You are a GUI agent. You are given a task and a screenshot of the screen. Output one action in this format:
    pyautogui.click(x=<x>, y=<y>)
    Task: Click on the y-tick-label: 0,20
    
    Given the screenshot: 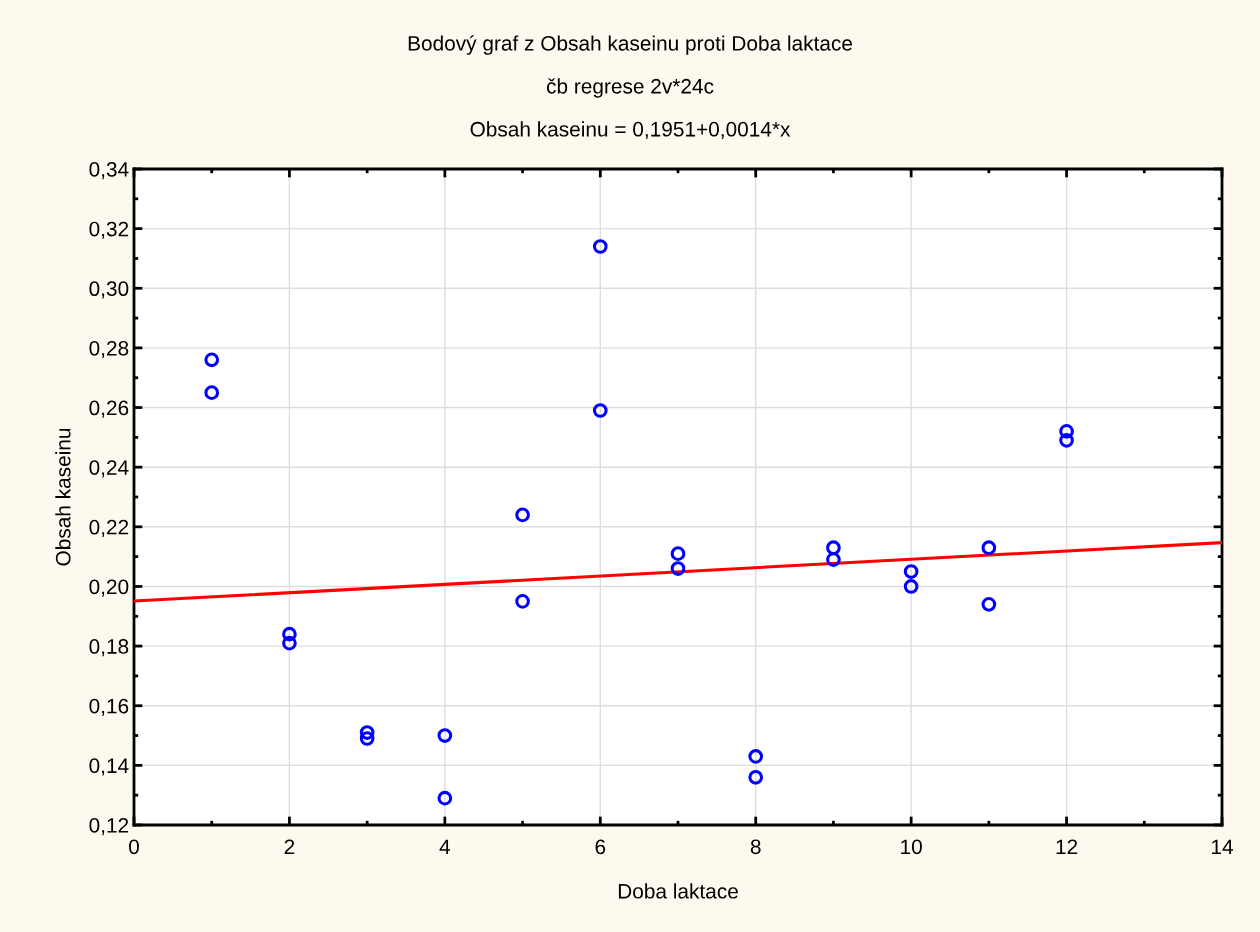 What is the action you would take?
    pyautogui.click(x=109, y=588)
    